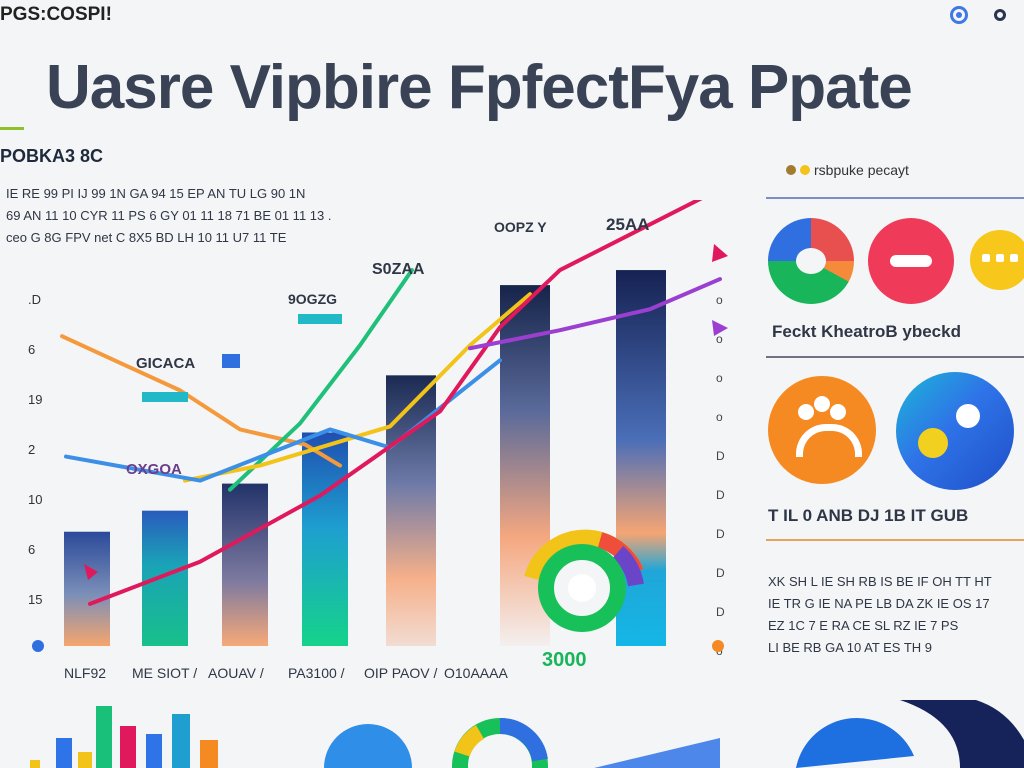 This screenshot has width=1024, height=768. I want to click on section-title: POBKA3 8C, so click(52, 156).